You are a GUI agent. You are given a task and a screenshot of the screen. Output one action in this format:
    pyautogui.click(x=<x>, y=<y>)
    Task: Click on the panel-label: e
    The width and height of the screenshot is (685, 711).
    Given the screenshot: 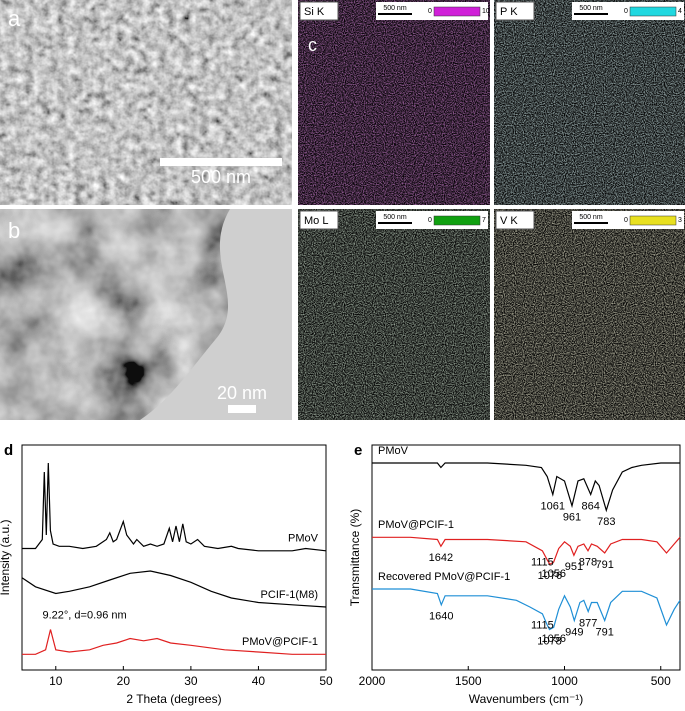 What is the action you would take?
    pyautogui.click(x=358, y=450)
    